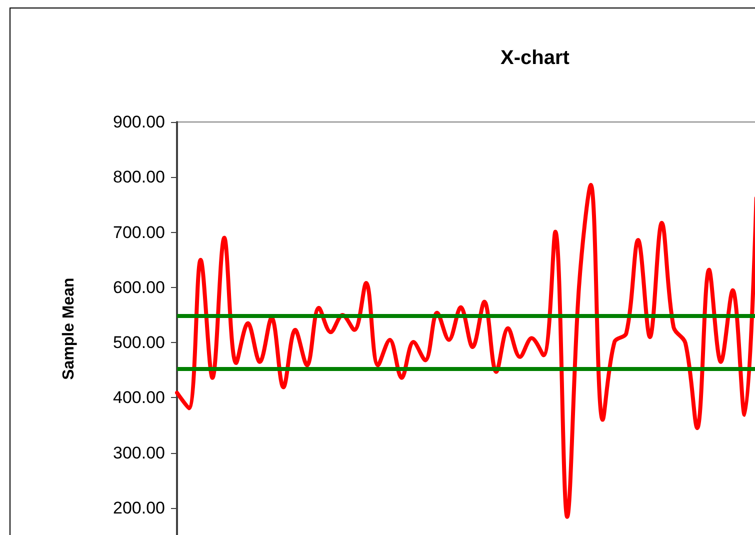 The height and width of the screenshot is (535, 755). I want to click on chart-title: X-chart, so click(535, 58).